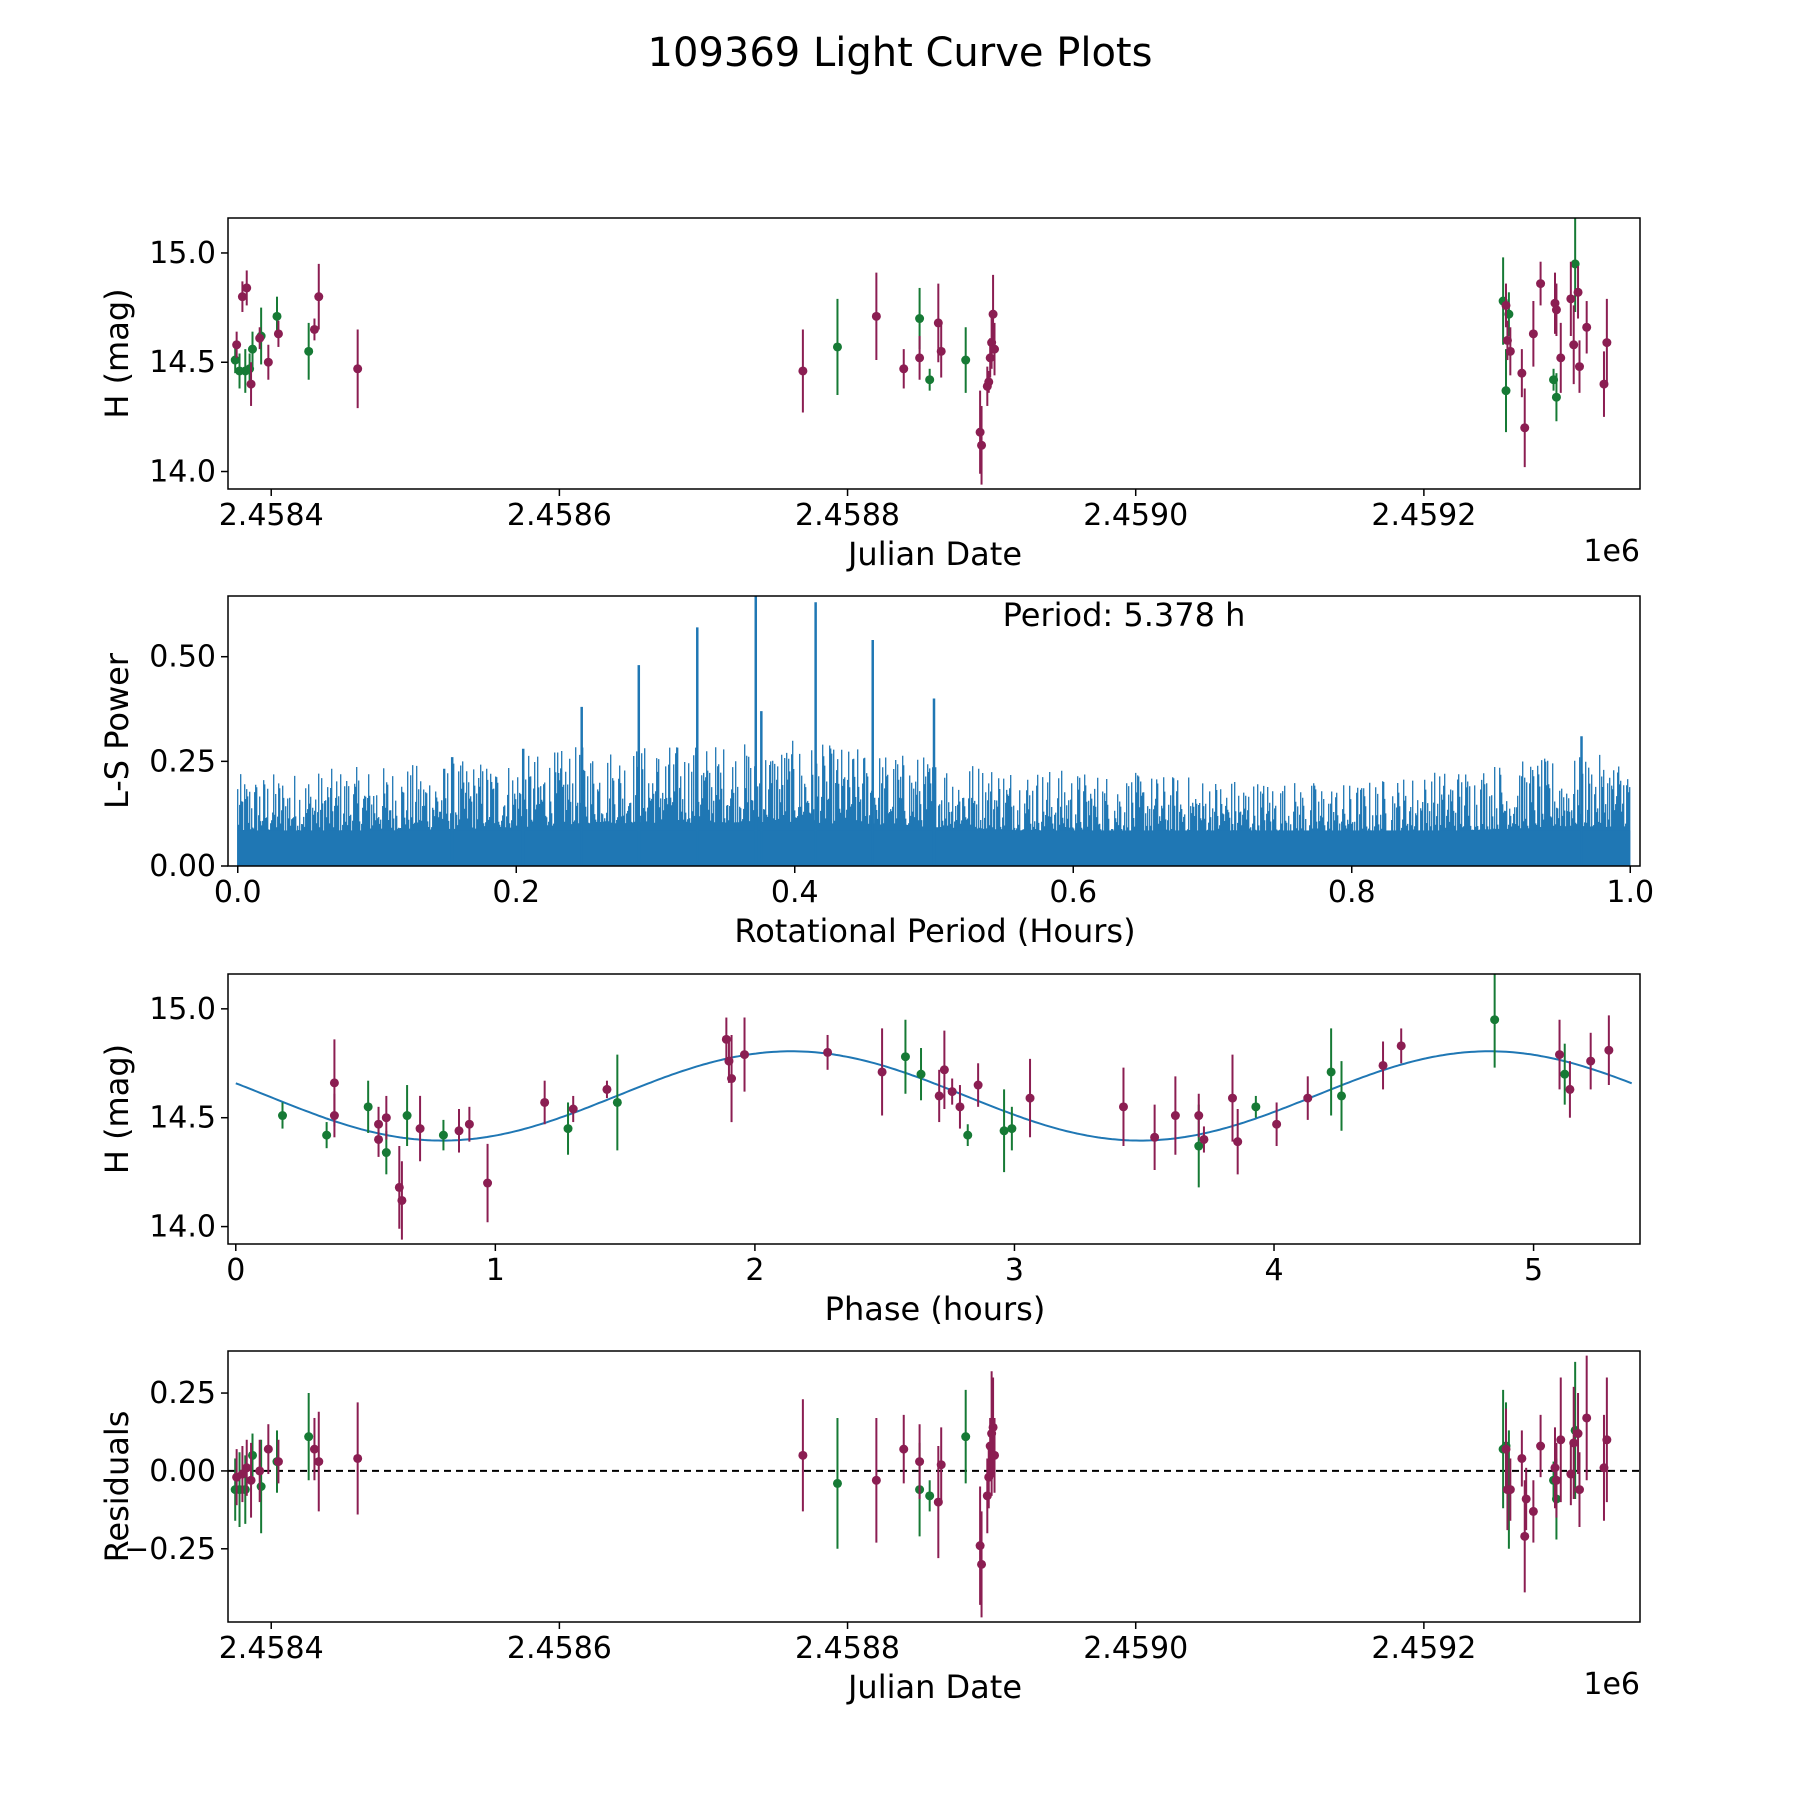 Image resolution: width=1800 pixels, height=1800 pixels. Describe the element at coordinates (182, 1227) in the screenshot. I see `y-tick-label: 14.0` at that location.